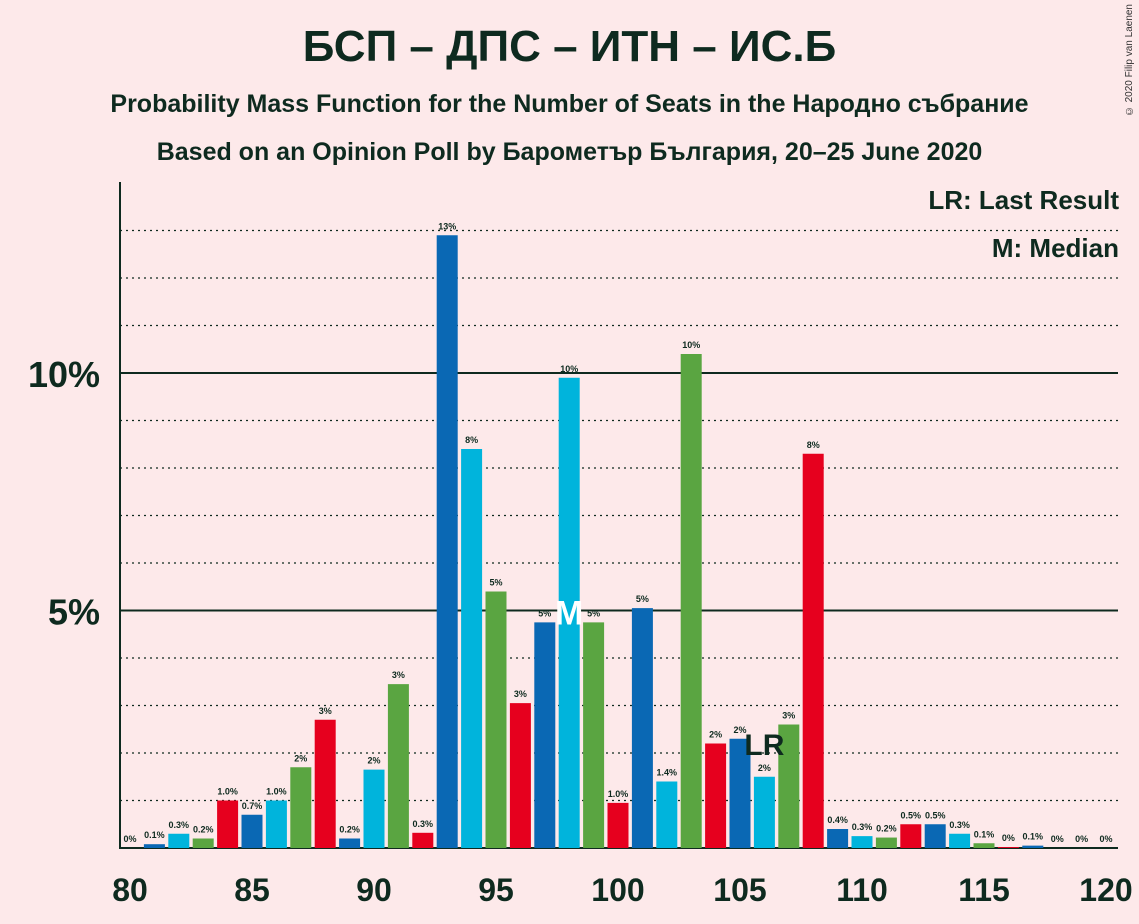 This screenshot has width=1139, height=924. I want to click on bar-value-label: 13%, so click(447, 226).